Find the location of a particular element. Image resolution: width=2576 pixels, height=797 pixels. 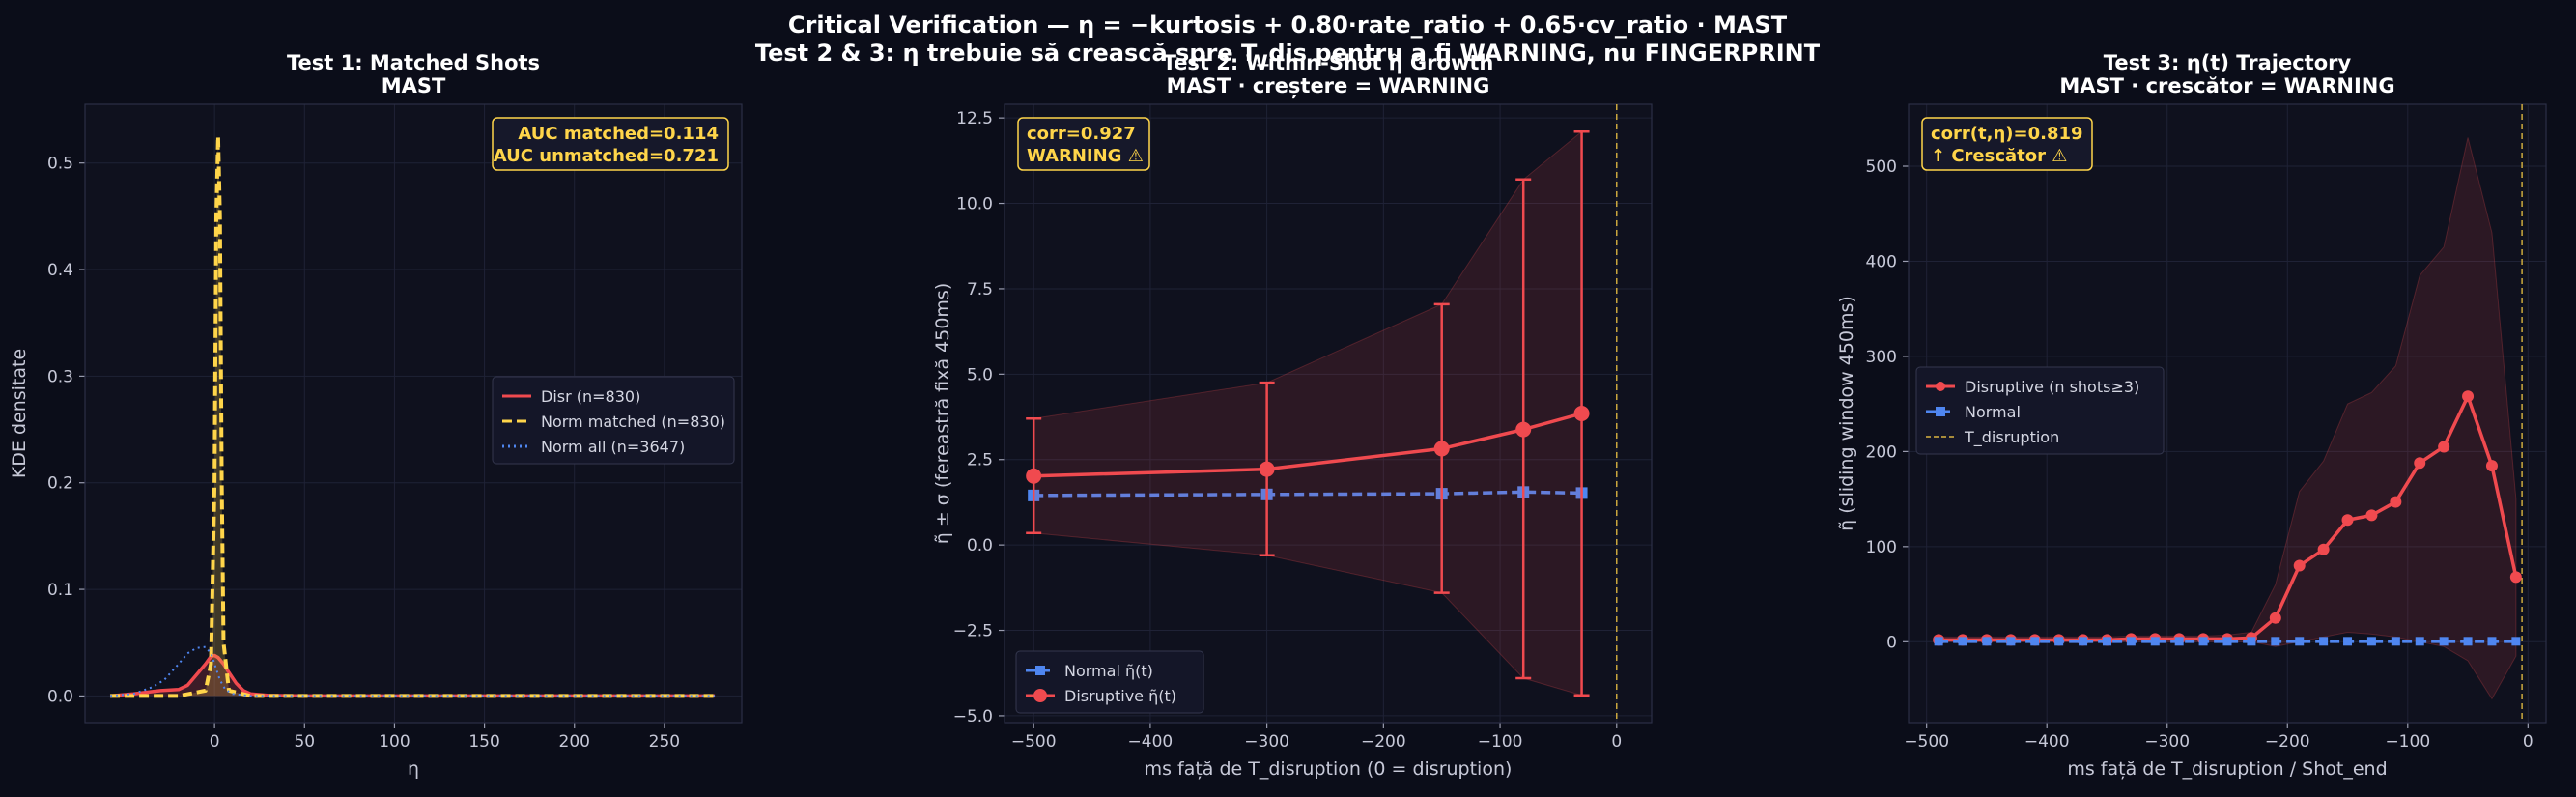

chart-title-line-1: Test 3: η(t) Trajectory is located at coordinates (2228, 62).